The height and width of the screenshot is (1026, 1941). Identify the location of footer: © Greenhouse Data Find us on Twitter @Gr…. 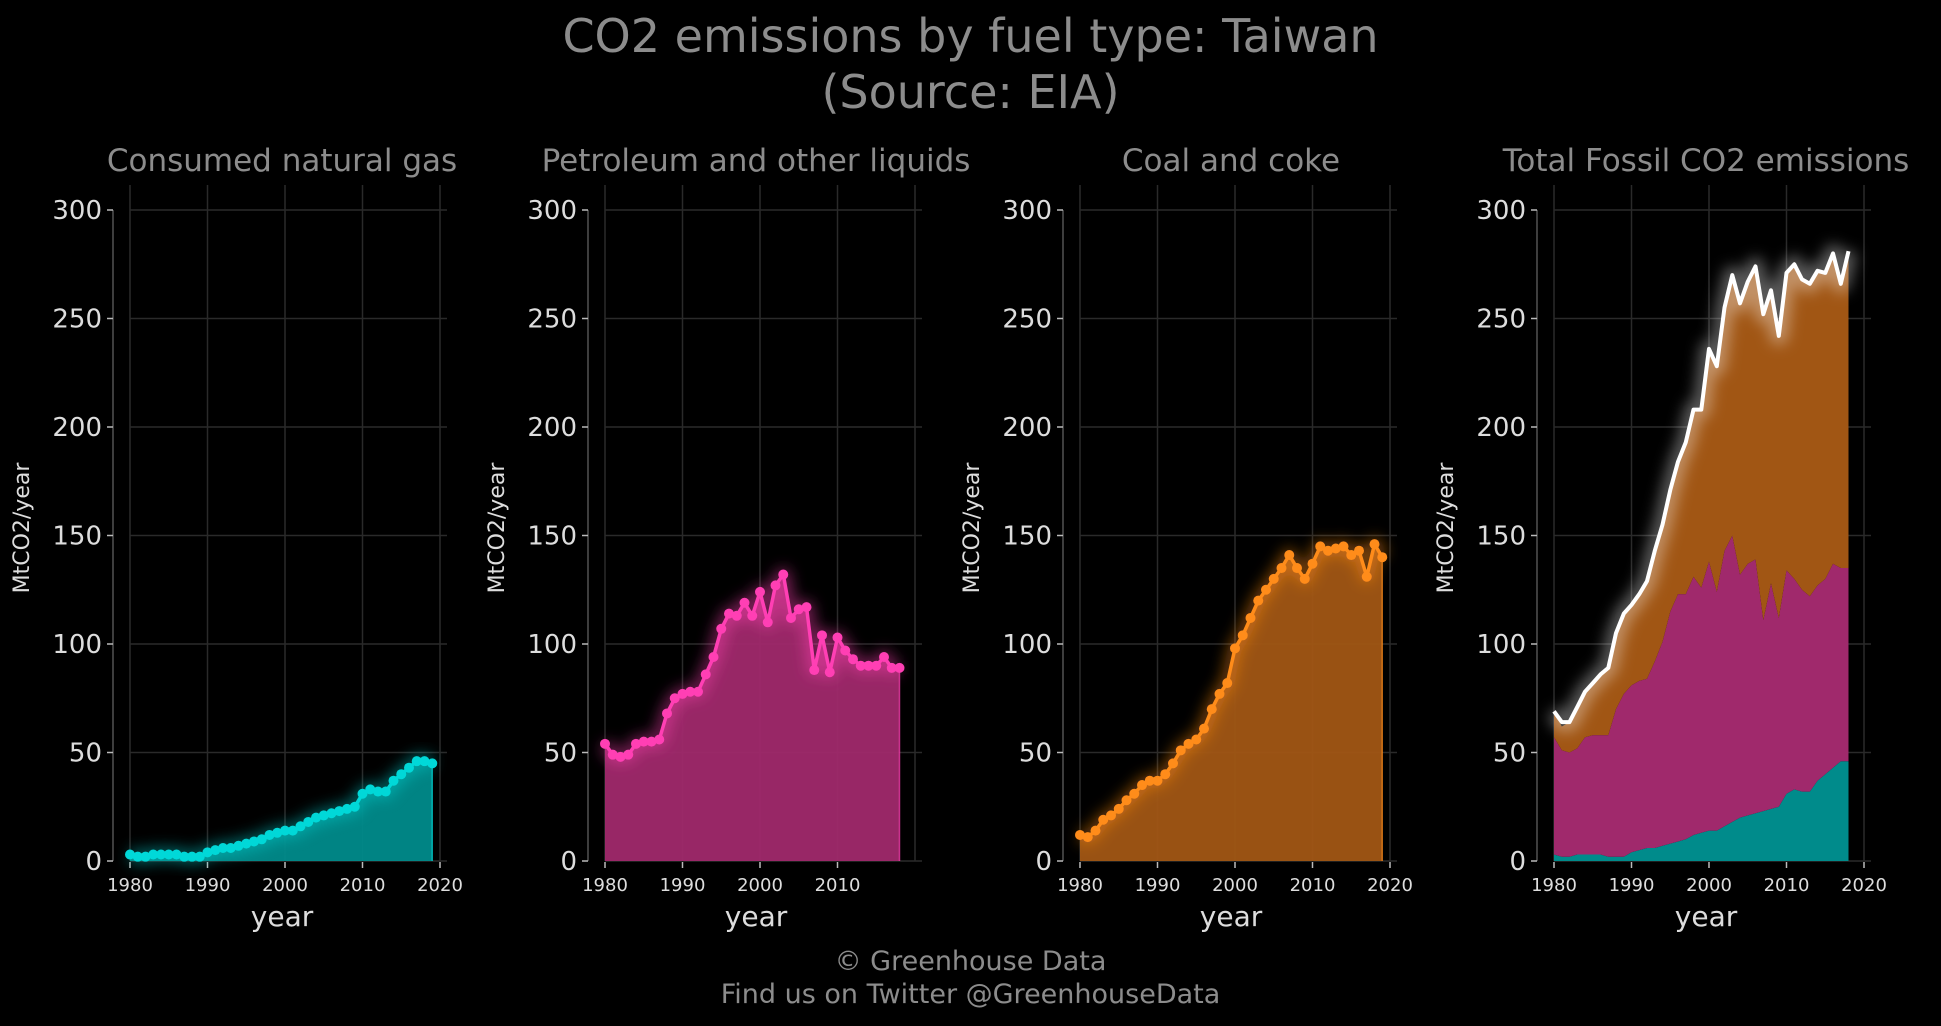
(970, 978).